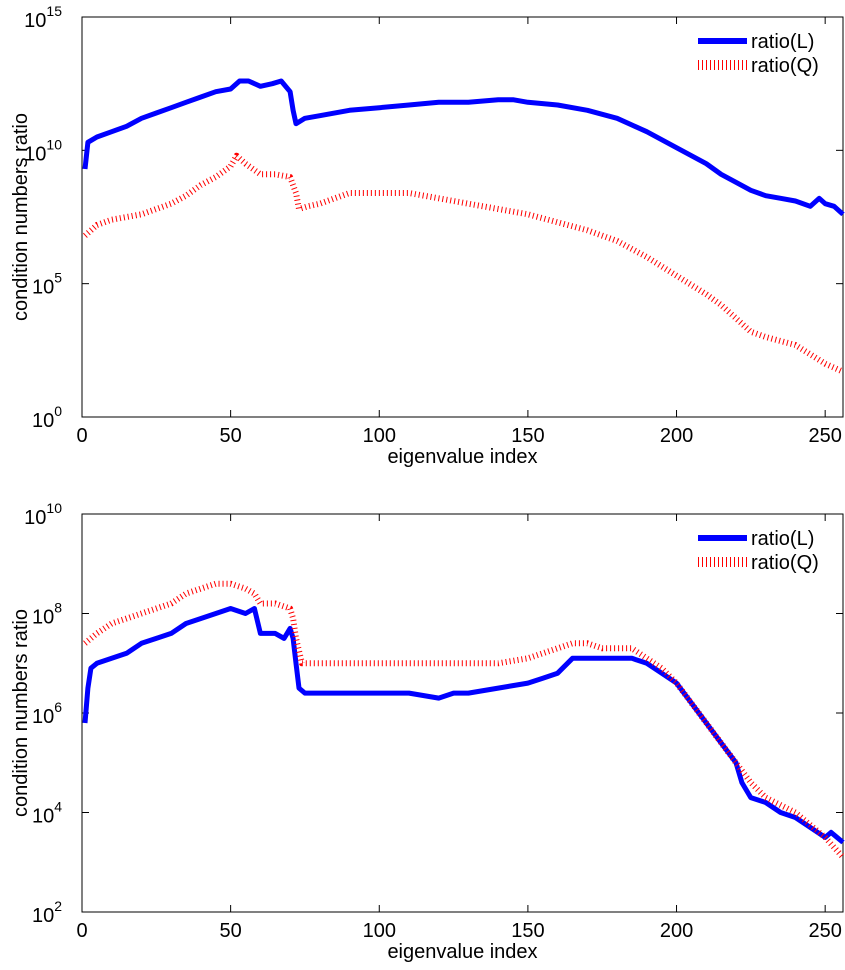  I want to click on y-tick-label: 10⁵, so click(47, 284).